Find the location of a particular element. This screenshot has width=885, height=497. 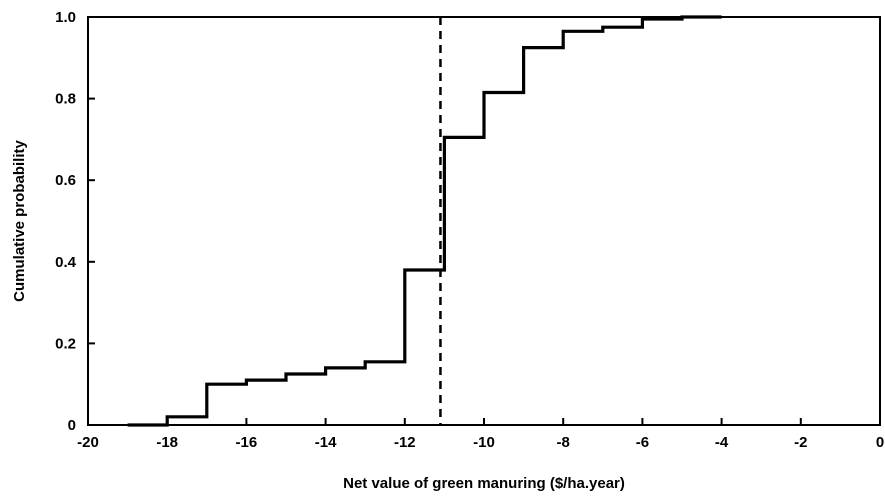

y-tick-label: 0.8 is located at coordinates (65, 99).